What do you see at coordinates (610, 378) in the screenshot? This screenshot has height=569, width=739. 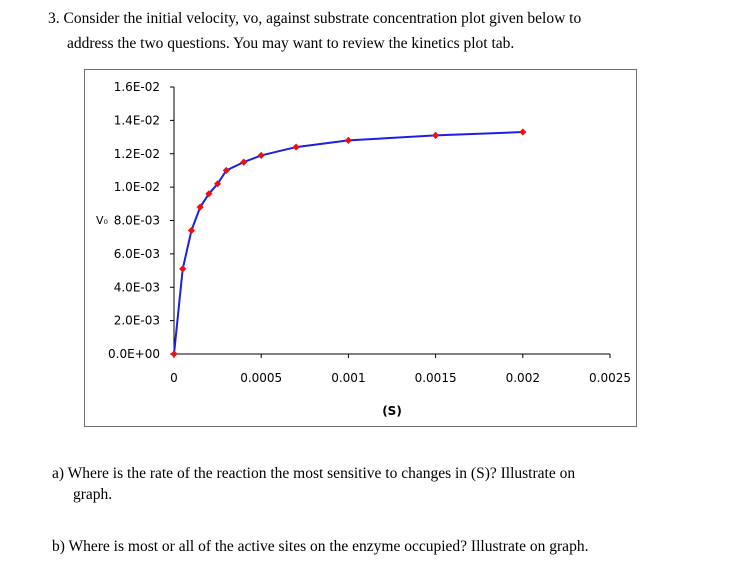 I see `x-tick-label: 0.0025` at bounding box center [610, 378].